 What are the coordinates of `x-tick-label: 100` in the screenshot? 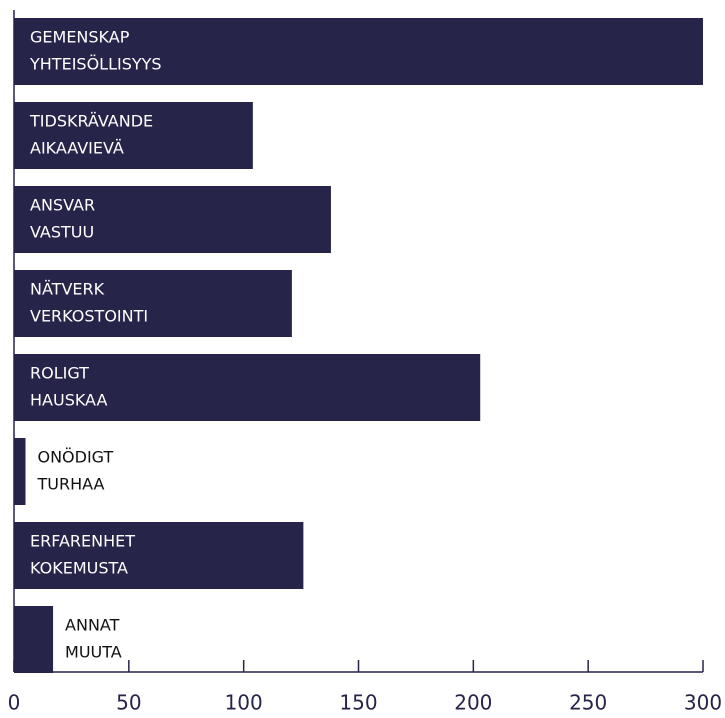 It's located at (244, 703).